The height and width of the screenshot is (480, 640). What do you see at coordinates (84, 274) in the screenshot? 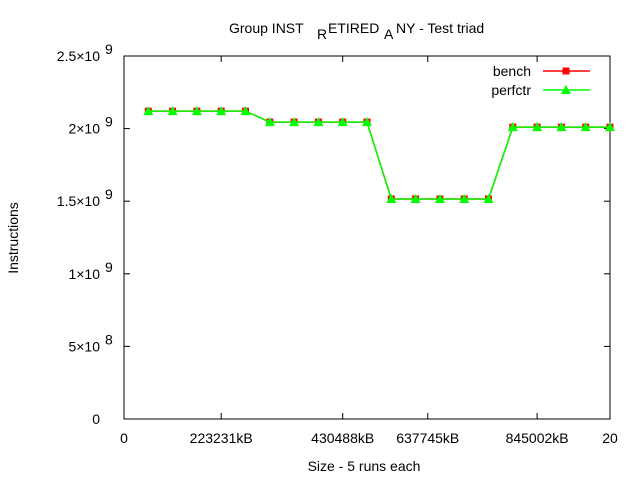
I see `y-tick-label: 1×10` at bounding box center [84, 274].